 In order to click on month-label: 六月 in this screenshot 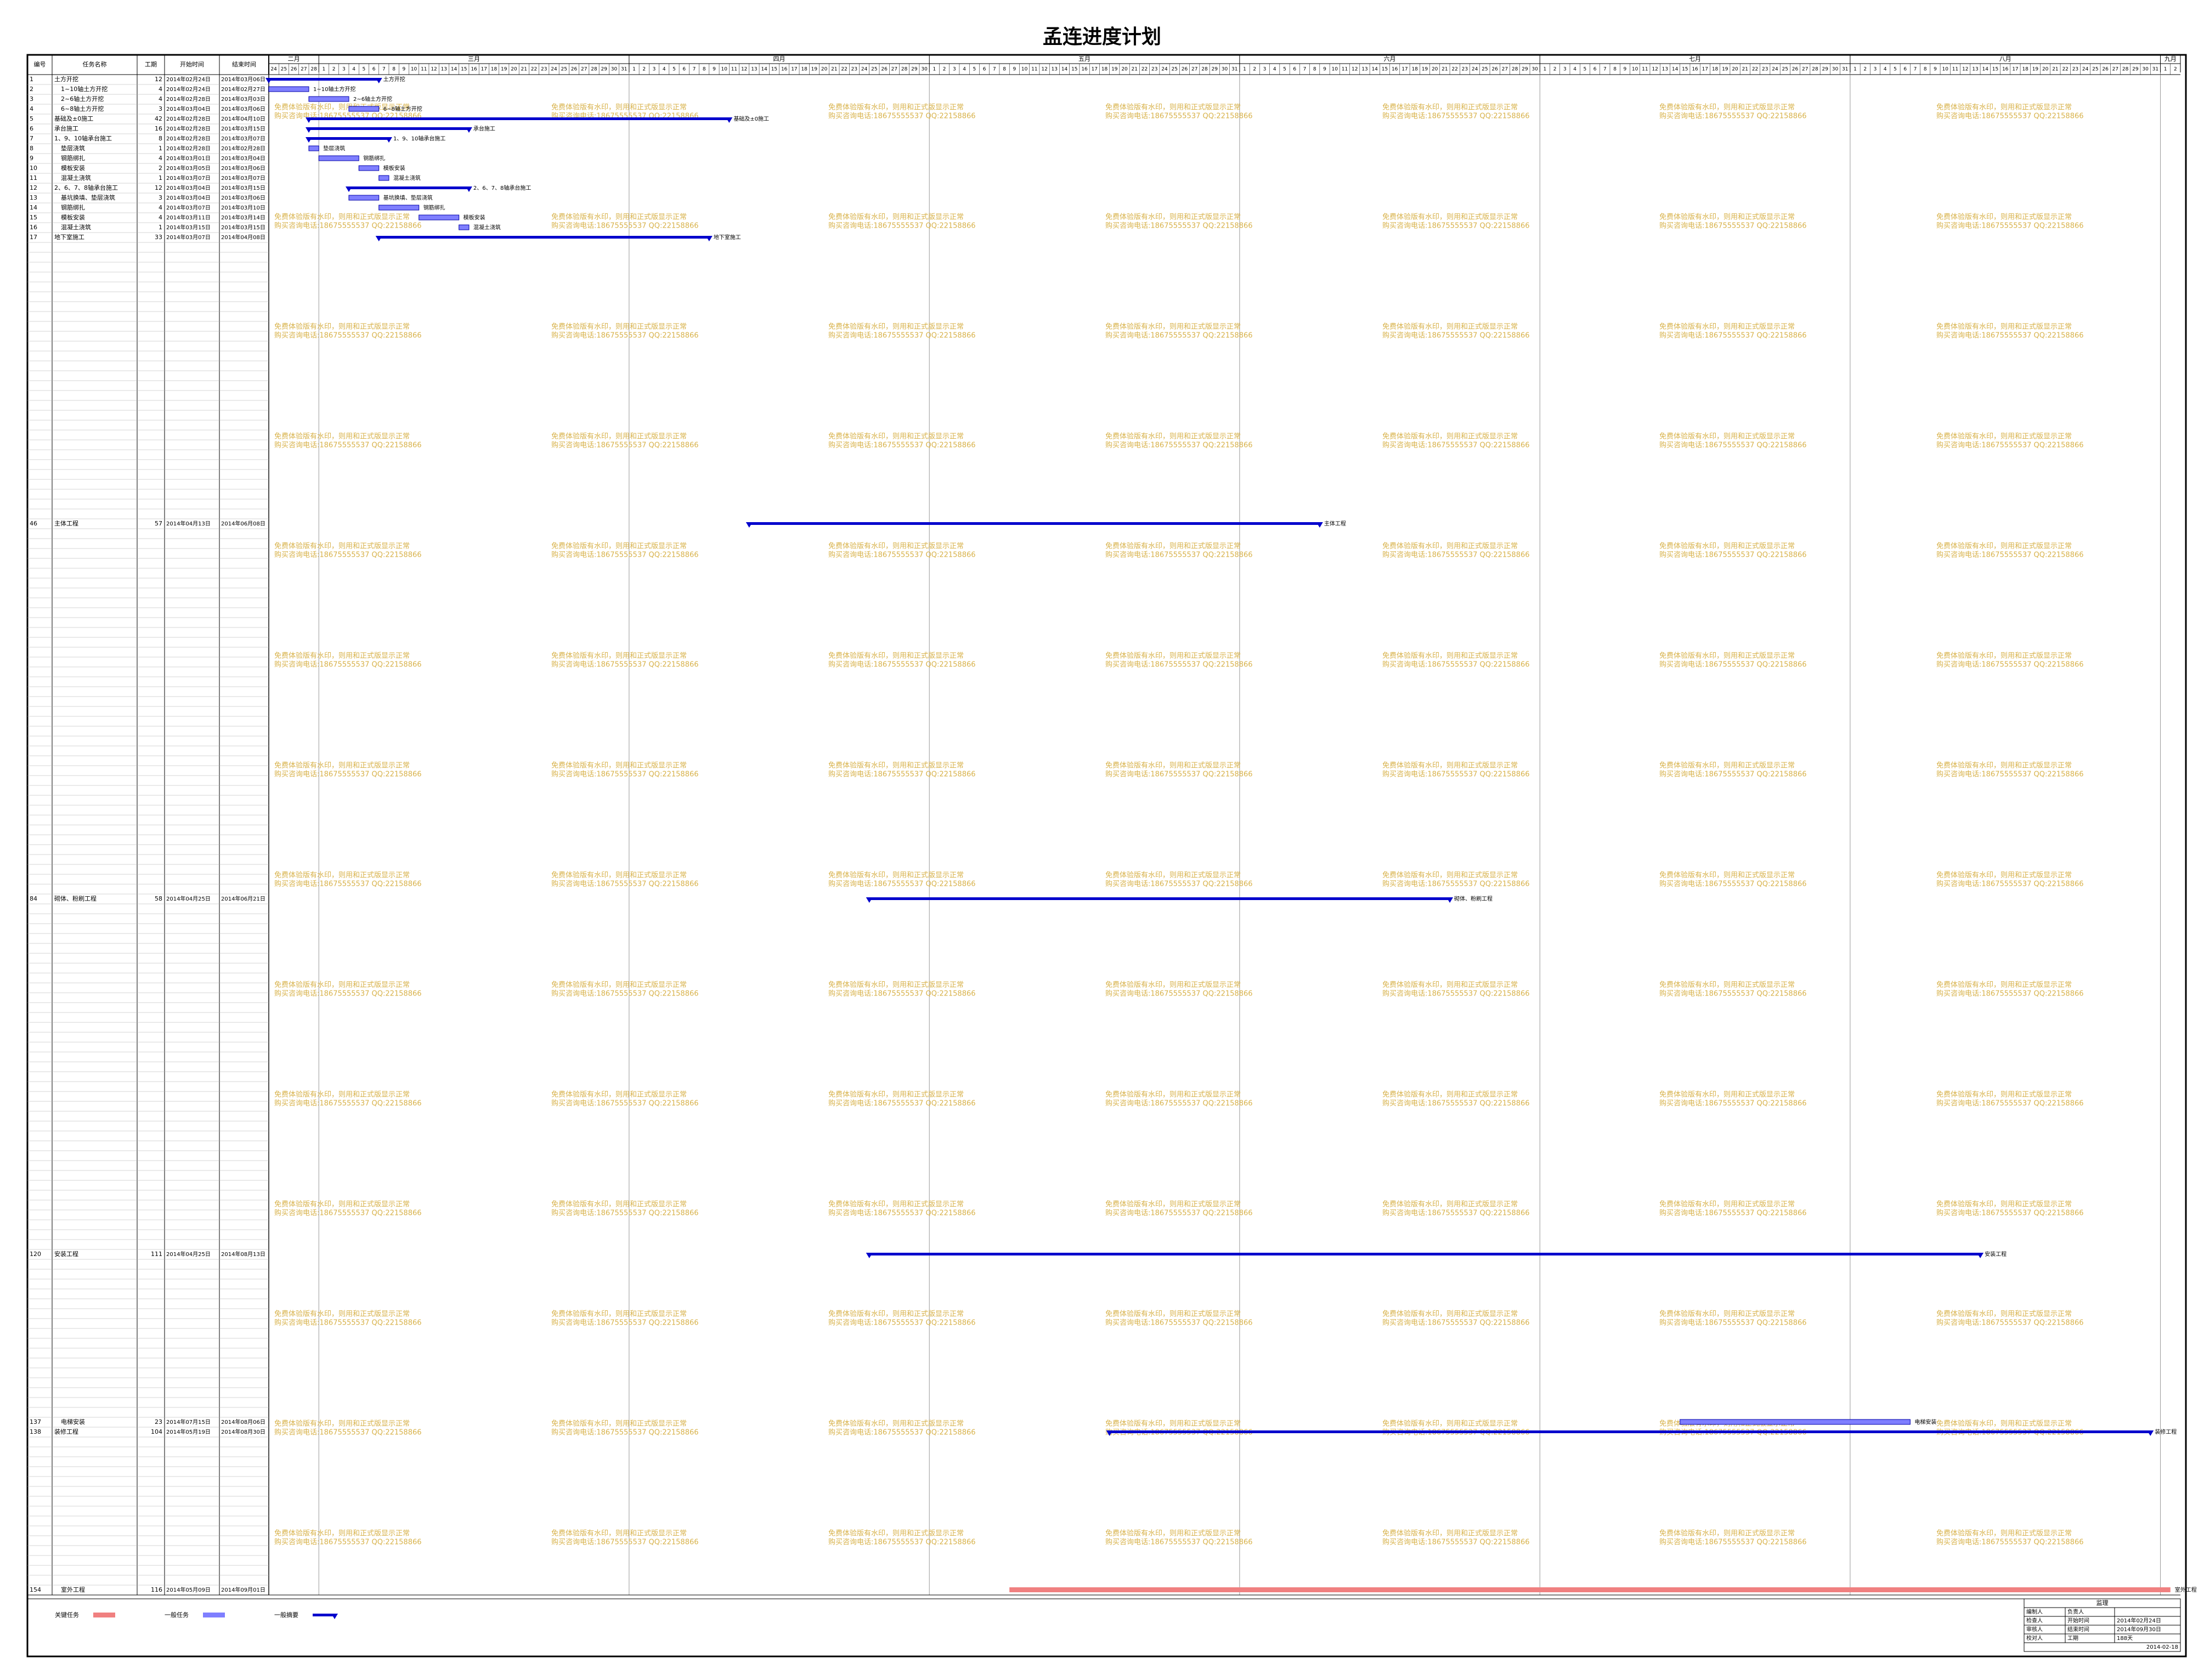, I will do `click(1390, 59)`.